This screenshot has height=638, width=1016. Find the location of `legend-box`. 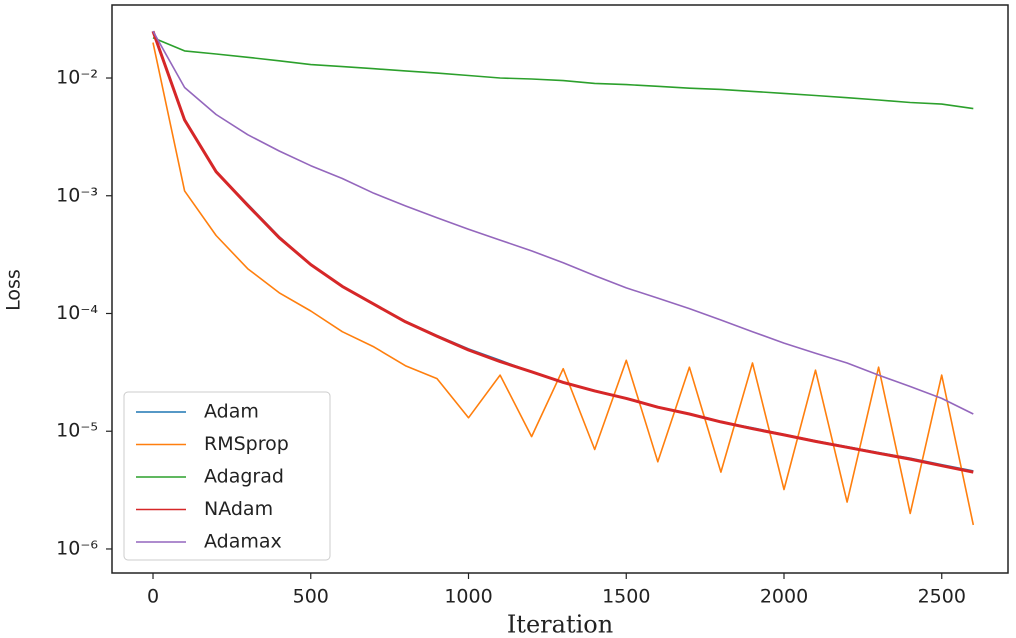

legend-box is located at coordinates (227, 476).